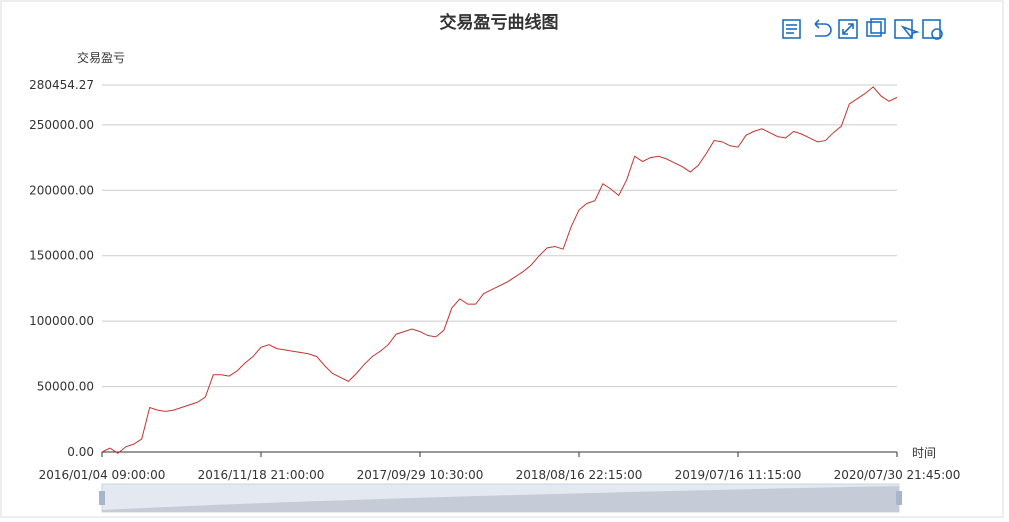  What do you see at coordinates (80, 452) in the screenshot?
I see `y-tick-label: 0.00` at bounding box center [80, 452].